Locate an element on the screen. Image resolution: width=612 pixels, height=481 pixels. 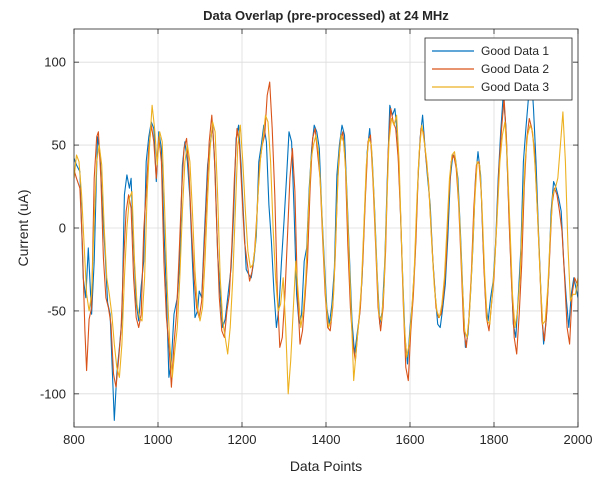
y-tick-label: -50 is located at coordinates (56, 310).